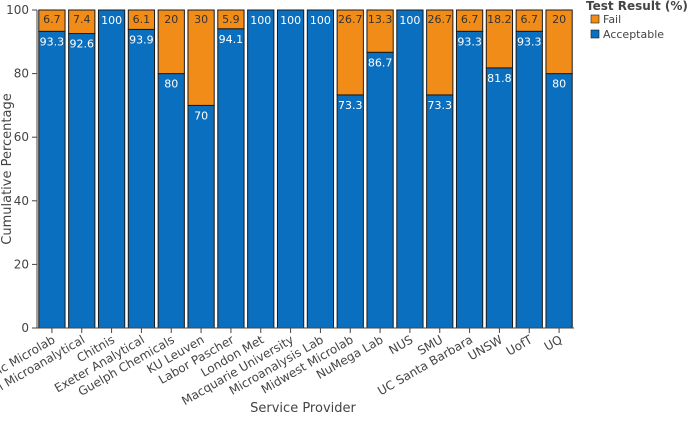 Image resolution: width=687 pixels, height=427 pixels. I want to click on y-axis: 0 20 40 60 80 100, so click(22, 169).